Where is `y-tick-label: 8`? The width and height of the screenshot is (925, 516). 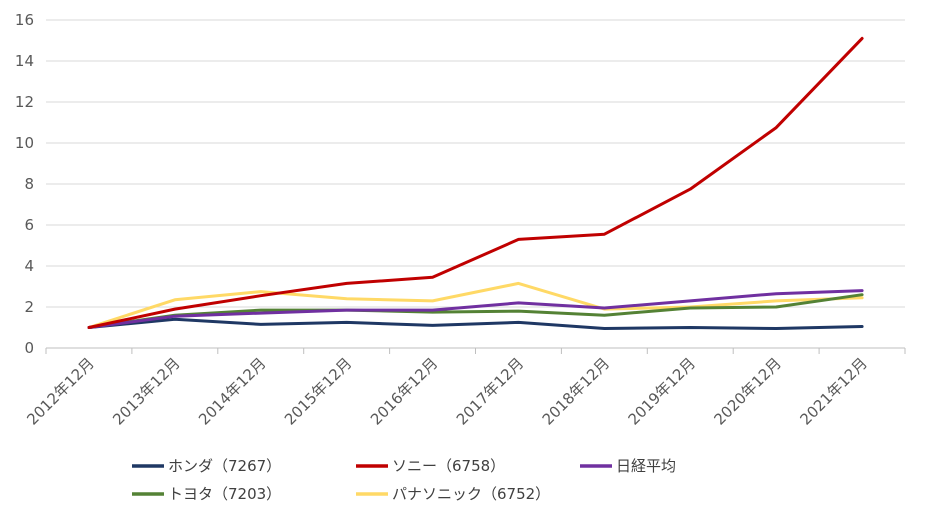
y-tick-label: 8 is located at coordinates (29, 184).